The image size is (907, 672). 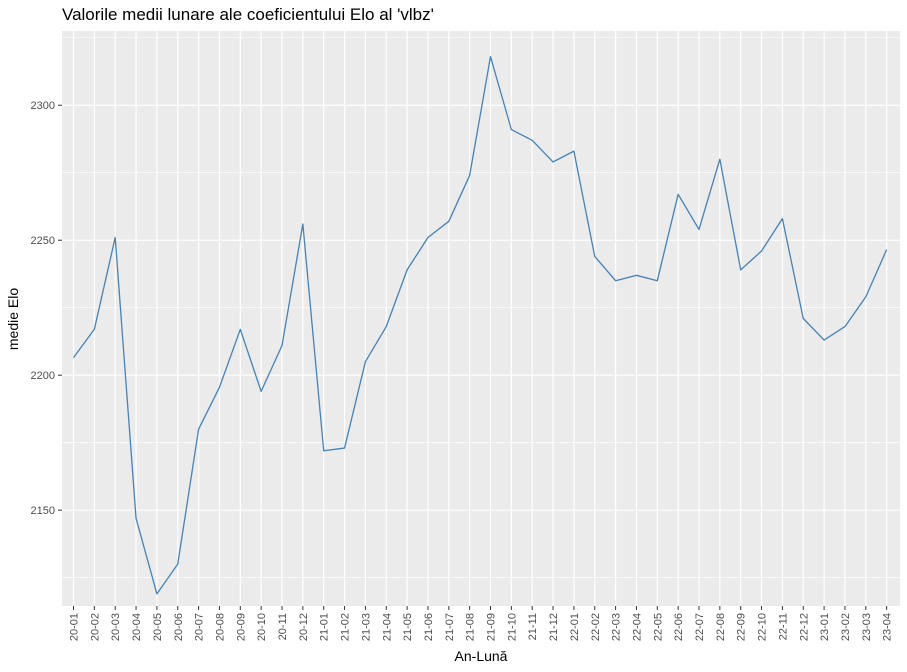 What do you see at coordinates (346, 627) in the screenshot?
I see `x-tick-label: 21-02` at bounding box center [346, 627].